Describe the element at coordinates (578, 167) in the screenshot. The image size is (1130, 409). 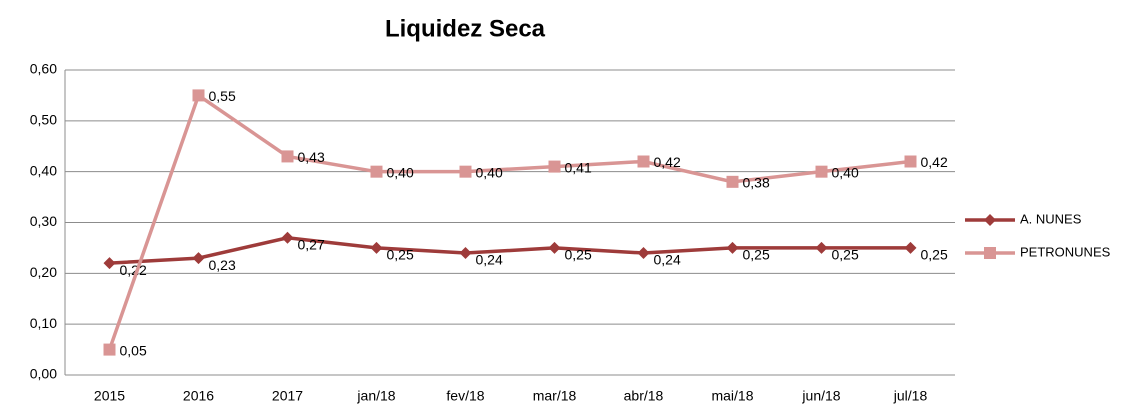
I see `value-label: 0,41` at that location.